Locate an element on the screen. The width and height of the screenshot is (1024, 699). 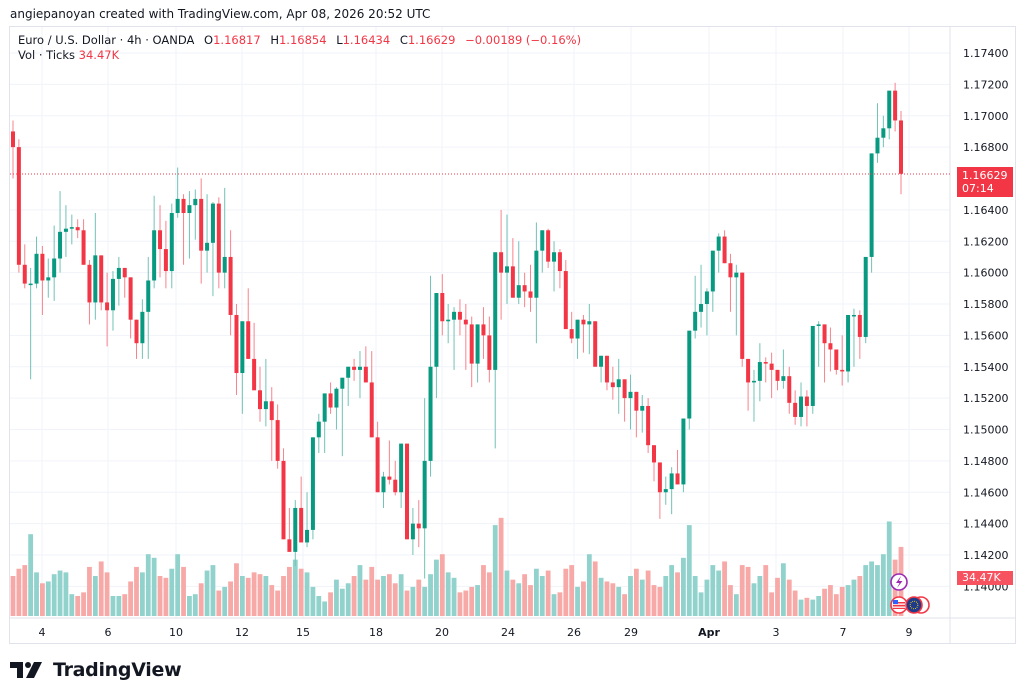
eu-flag-icon is located at coordinates (914, 605).